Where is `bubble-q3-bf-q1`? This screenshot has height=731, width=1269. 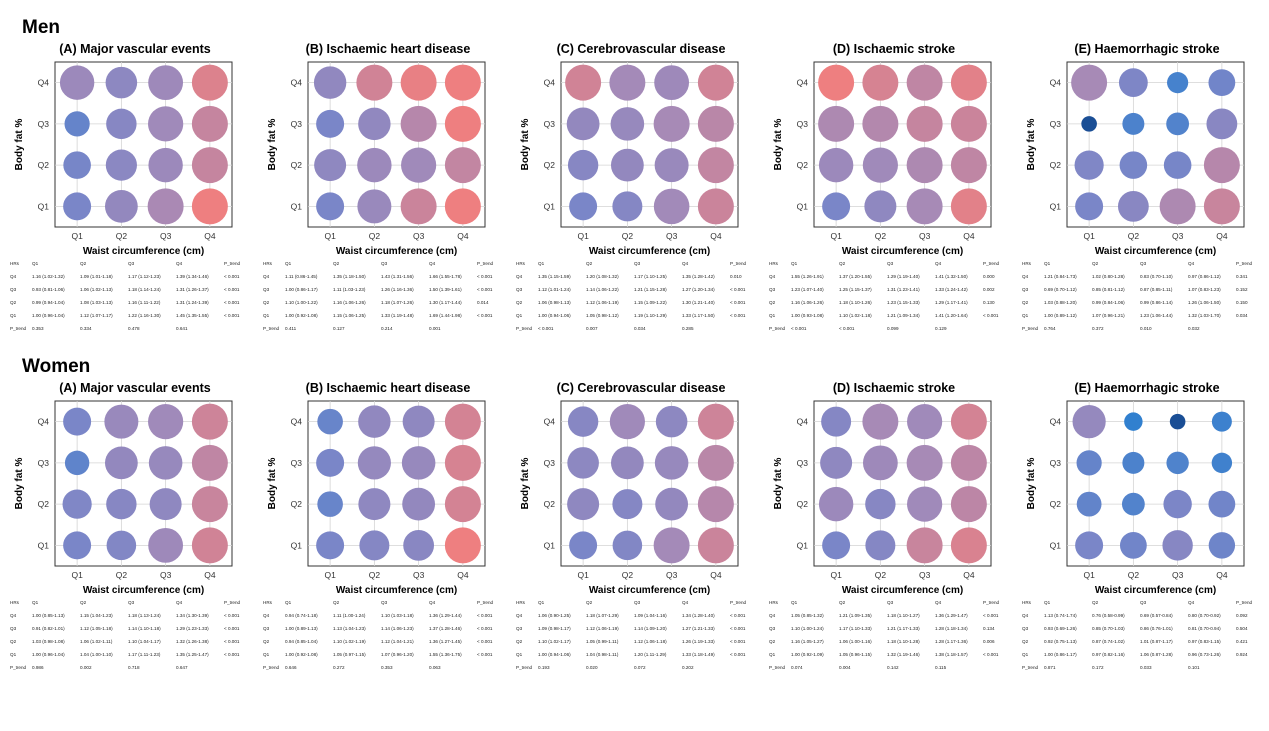
bubble-q3-bf-q1 is located at coordinates (418, 206).